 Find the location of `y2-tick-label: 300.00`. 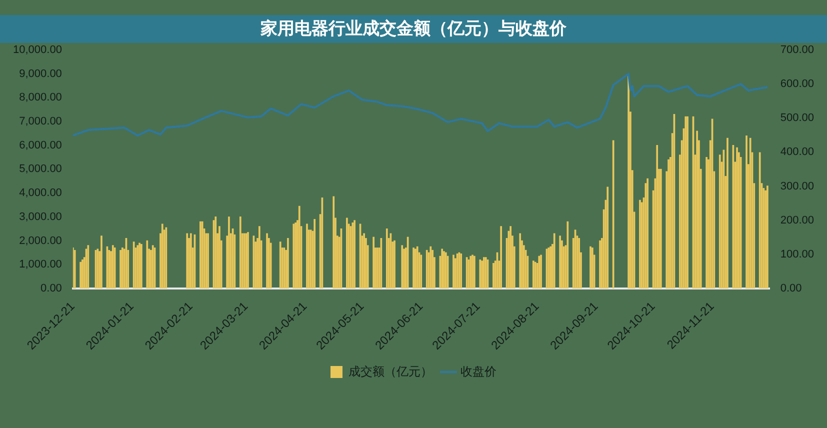

y2-tick-label: 300.00 is located at coordinates (797, 186).